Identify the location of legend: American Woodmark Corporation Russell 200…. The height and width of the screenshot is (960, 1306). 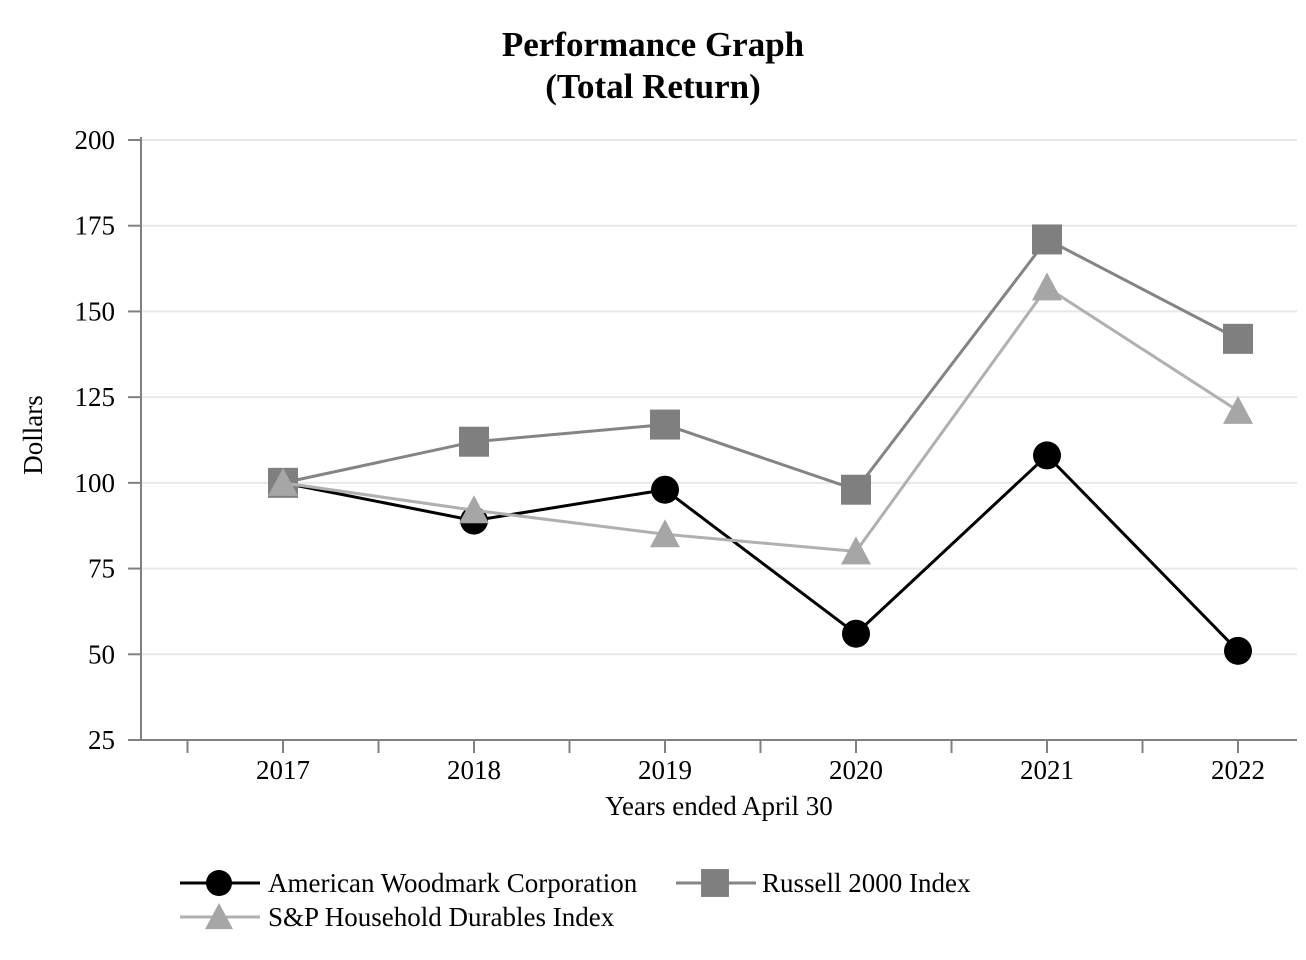
(575, 900).